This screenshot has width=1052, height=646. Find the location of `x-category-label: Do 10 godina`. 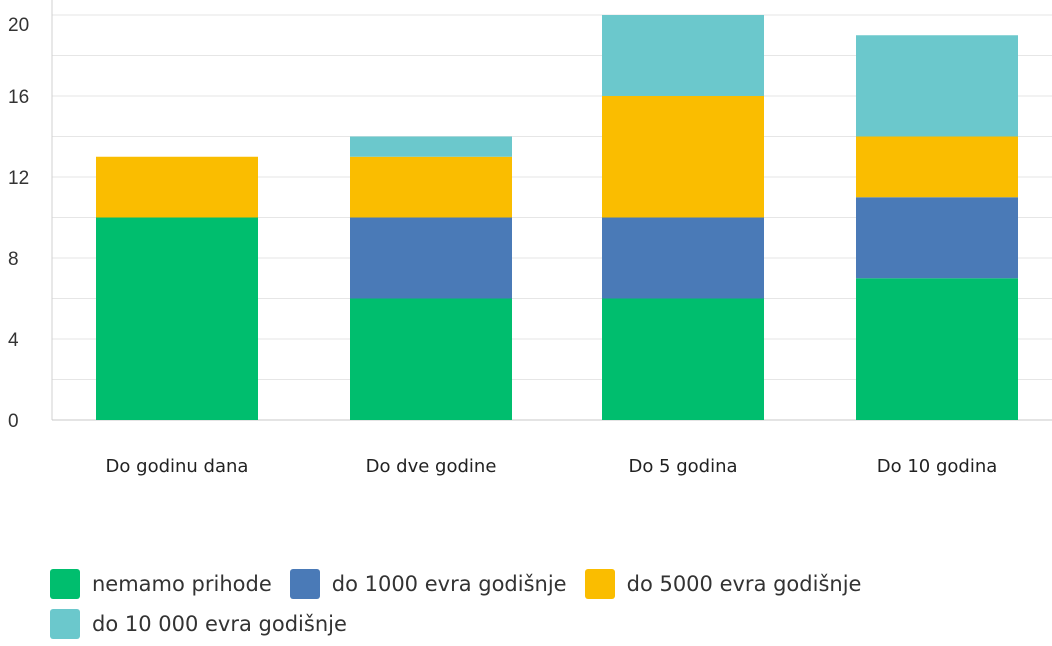

x-category-label: Do 10 godina is located at coordinates (937, 466).